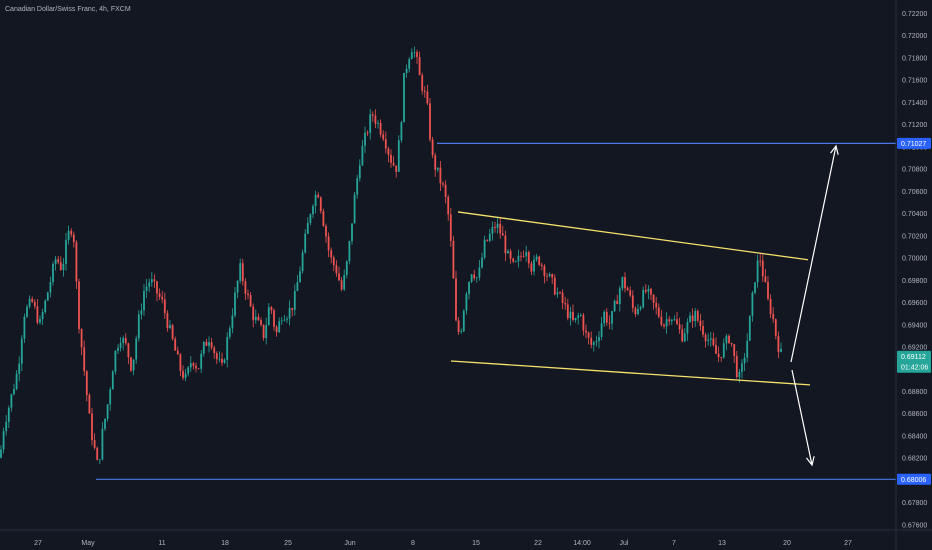 The height and width of the screenshot is (550, 932). I want to click on y-tick-label: 0.70800, so click(914, 170).